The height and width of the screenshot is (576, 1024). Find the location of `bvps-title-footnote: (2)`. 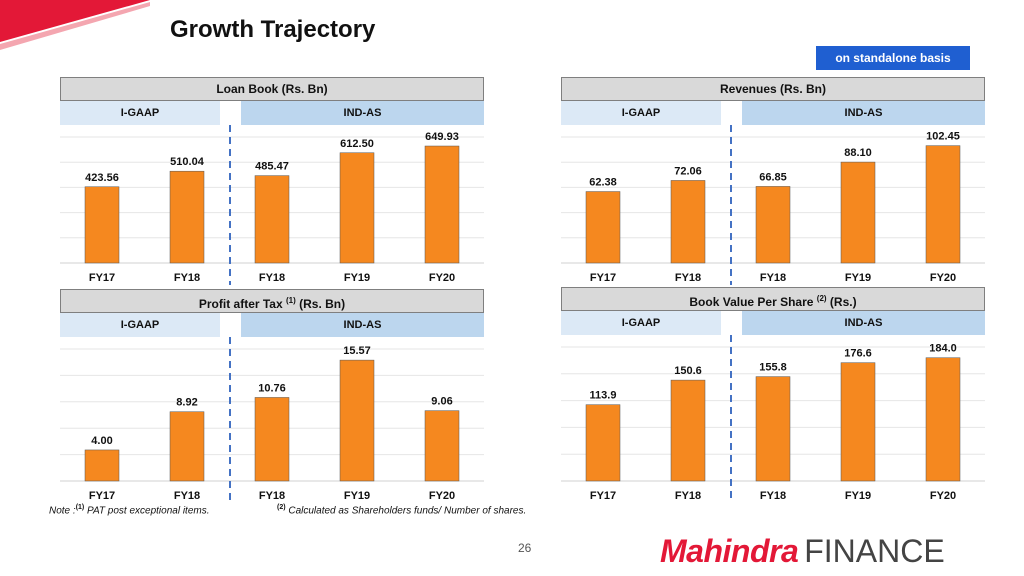

bvps-title-footnote: (2) is located at coordinates (821, 298).